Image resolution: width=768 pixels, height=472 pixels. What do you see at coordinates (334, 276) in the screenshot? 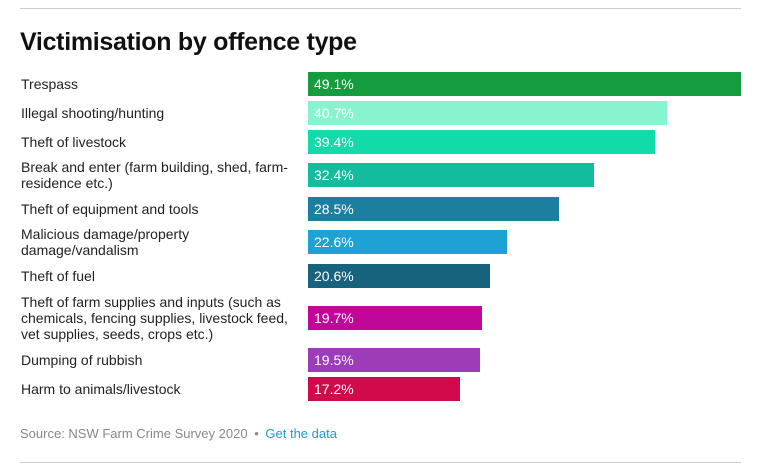
I see `bar-value-label: 20.6%` at bounding box center [334, 276].